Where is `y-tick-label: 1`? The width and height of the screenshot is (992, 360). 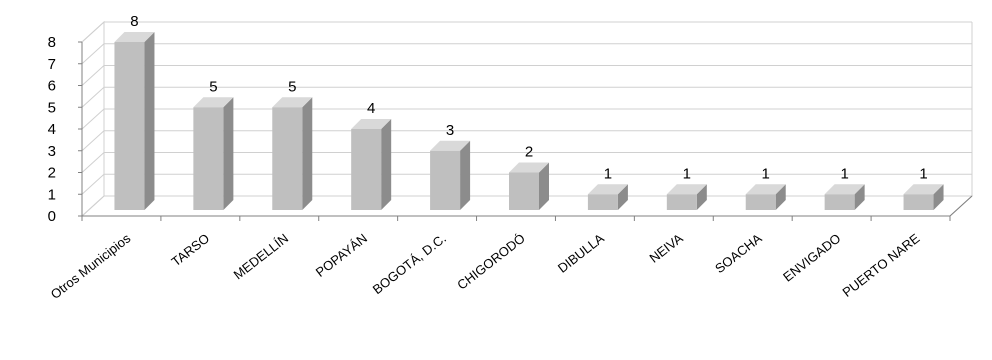
y-tick-label: 1 is located at coordinates (52, 194).